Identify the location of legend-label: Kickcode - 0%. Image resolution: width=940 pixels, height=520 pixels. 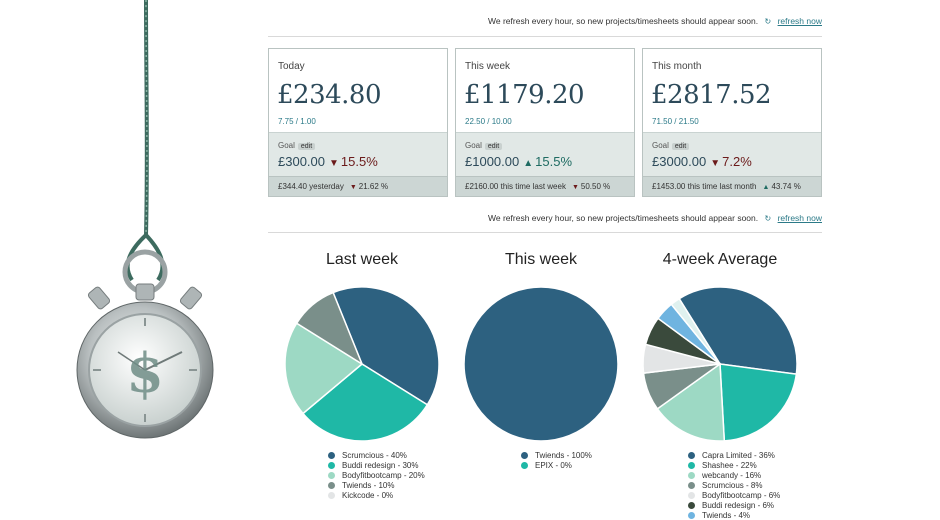
(368, 495).